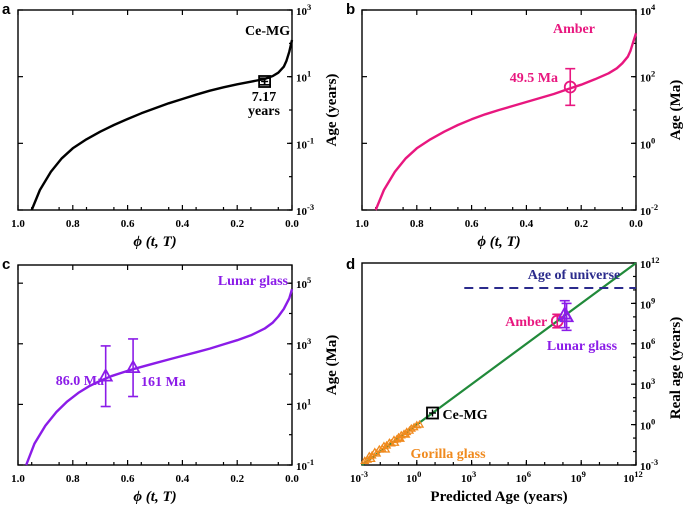  What do you see at coordinates (350, 264) in the screenshot?
I see `panel-letter: d` at bounding box center [350, 264].